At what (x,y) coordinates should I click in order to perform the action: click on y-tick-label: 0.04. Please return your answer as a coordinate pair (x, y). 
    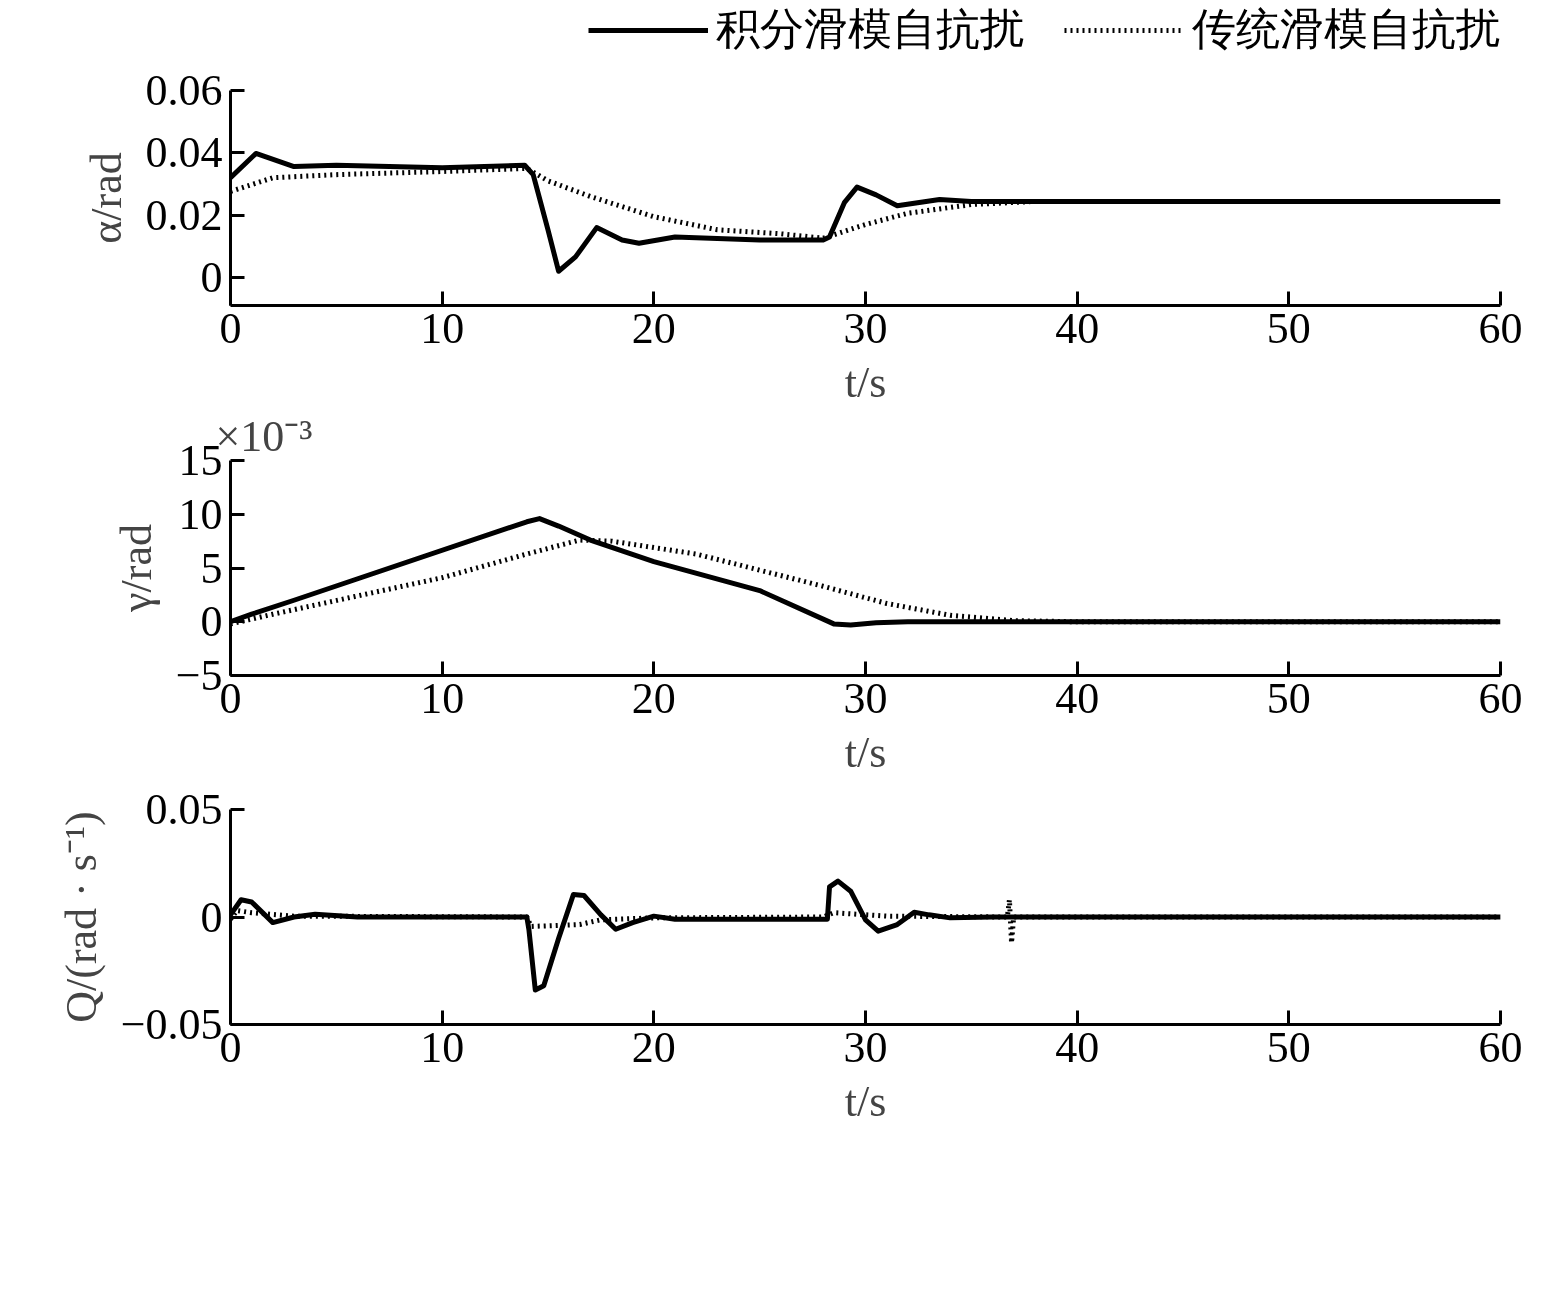
    Looking at the image, I should click on (184, 153).